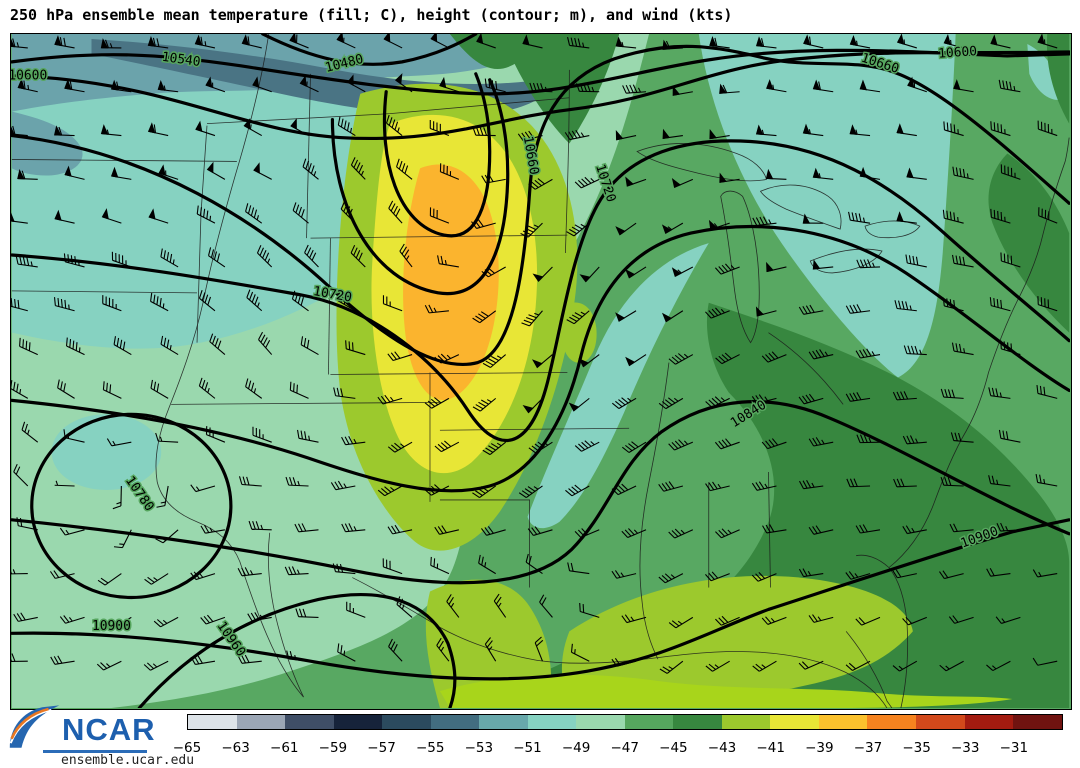  I want to click on colorbar-tick: −57, so click(381, 748).